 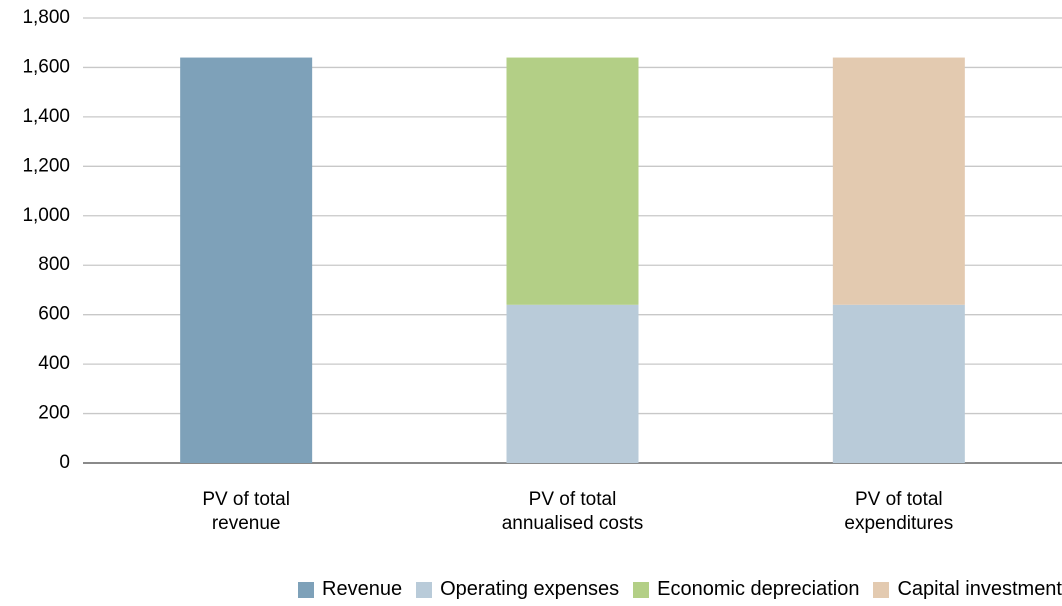 I want to click on legend-label: Economic depreciation, so click(x=758, y=589).